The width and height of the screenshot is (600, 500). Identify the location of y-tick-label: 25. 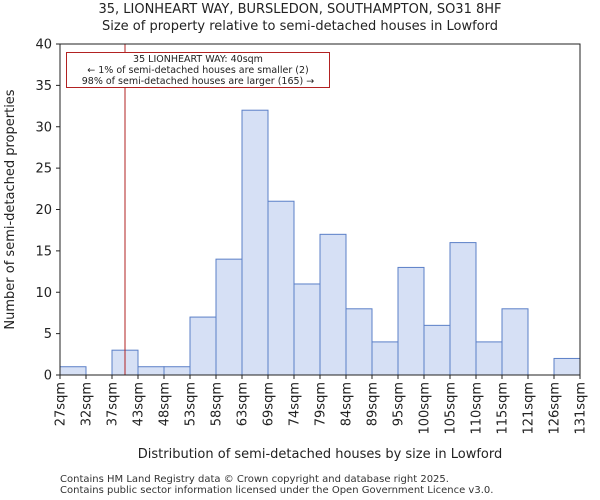
(43, 169).